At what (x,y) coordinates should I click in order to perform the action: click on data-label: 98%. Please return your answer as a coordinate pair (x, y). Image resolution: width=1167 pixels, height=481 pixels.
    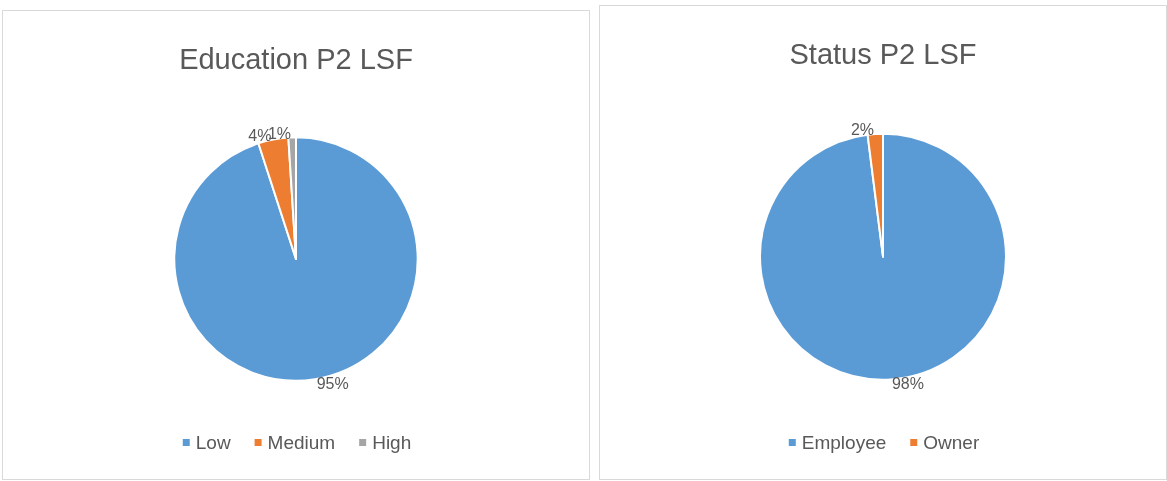
    Looking at the image, I should click on (907, 383).